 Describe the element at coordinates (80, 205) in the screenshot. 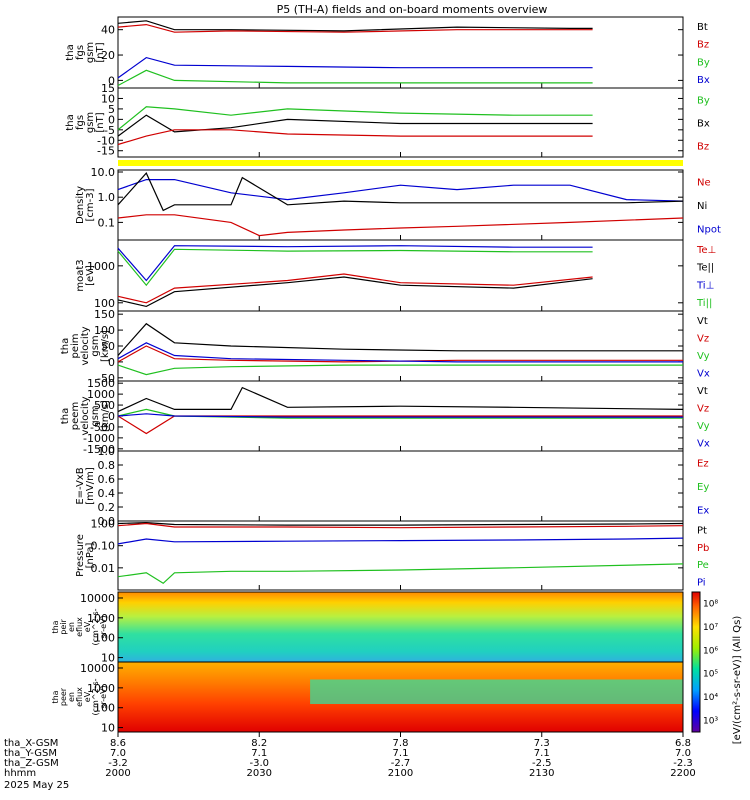

I see `y-axis-label: Density` at that location.